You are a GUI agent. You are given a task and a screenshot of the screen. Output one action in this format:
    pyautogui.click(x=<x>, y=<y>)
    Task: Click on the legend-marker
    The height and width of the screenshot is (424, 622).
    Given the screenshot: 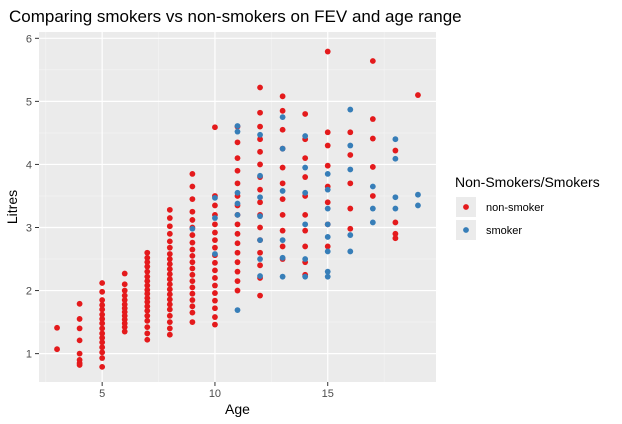 What is the action you would take?
    pyautogui.click(x=466, y=207)
    